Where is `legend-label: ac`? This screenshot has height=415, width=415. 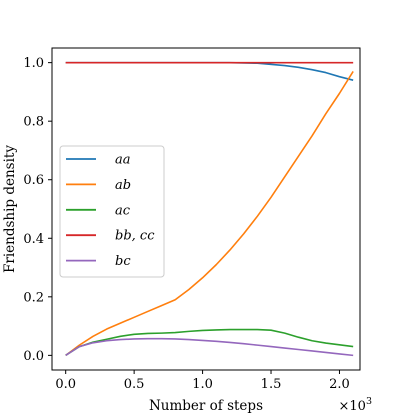 legend-label: ac is located at coordinates (123, 210).